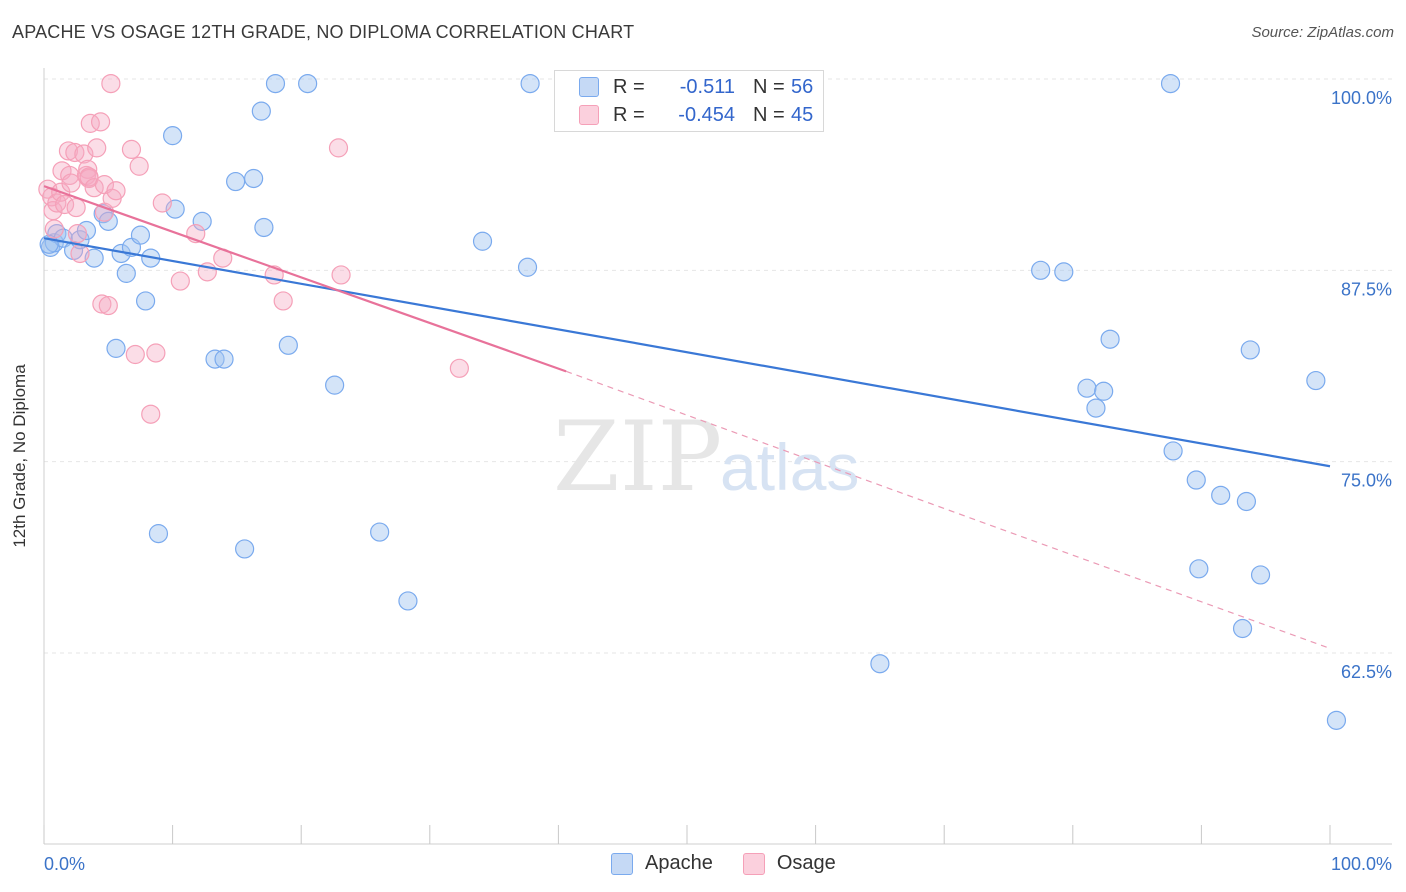  What do you see at coordinates (589, 115) in the screenshot?
I see `osage-swatch` at bounding box center [589, 115].